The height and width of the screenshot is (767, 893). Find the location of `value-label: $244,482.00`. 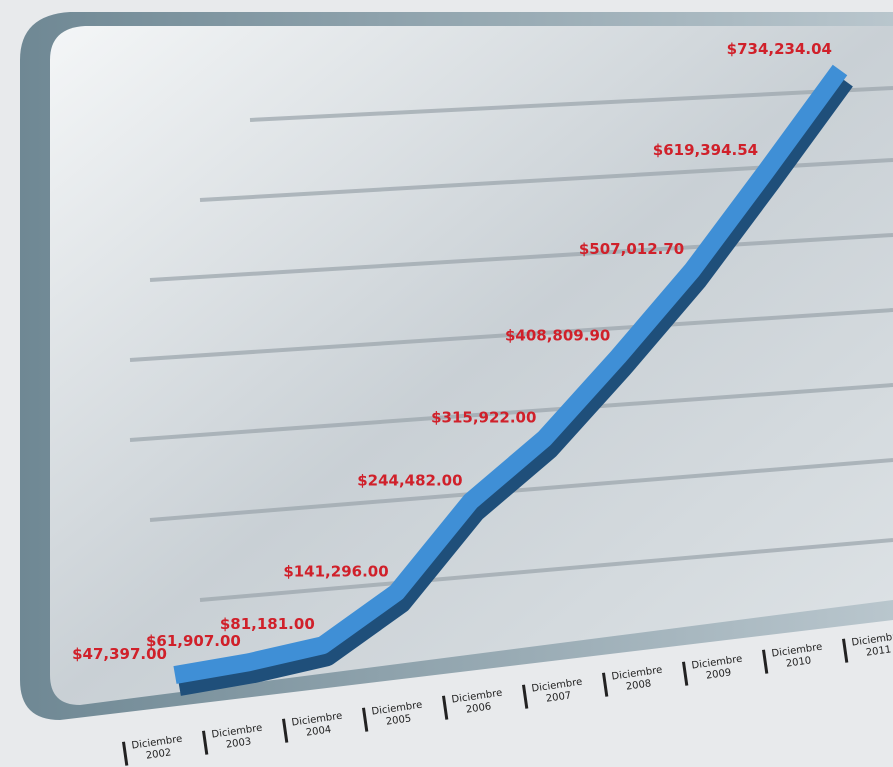

value-label: $244,482.00 is located at coordinates (409, 480).